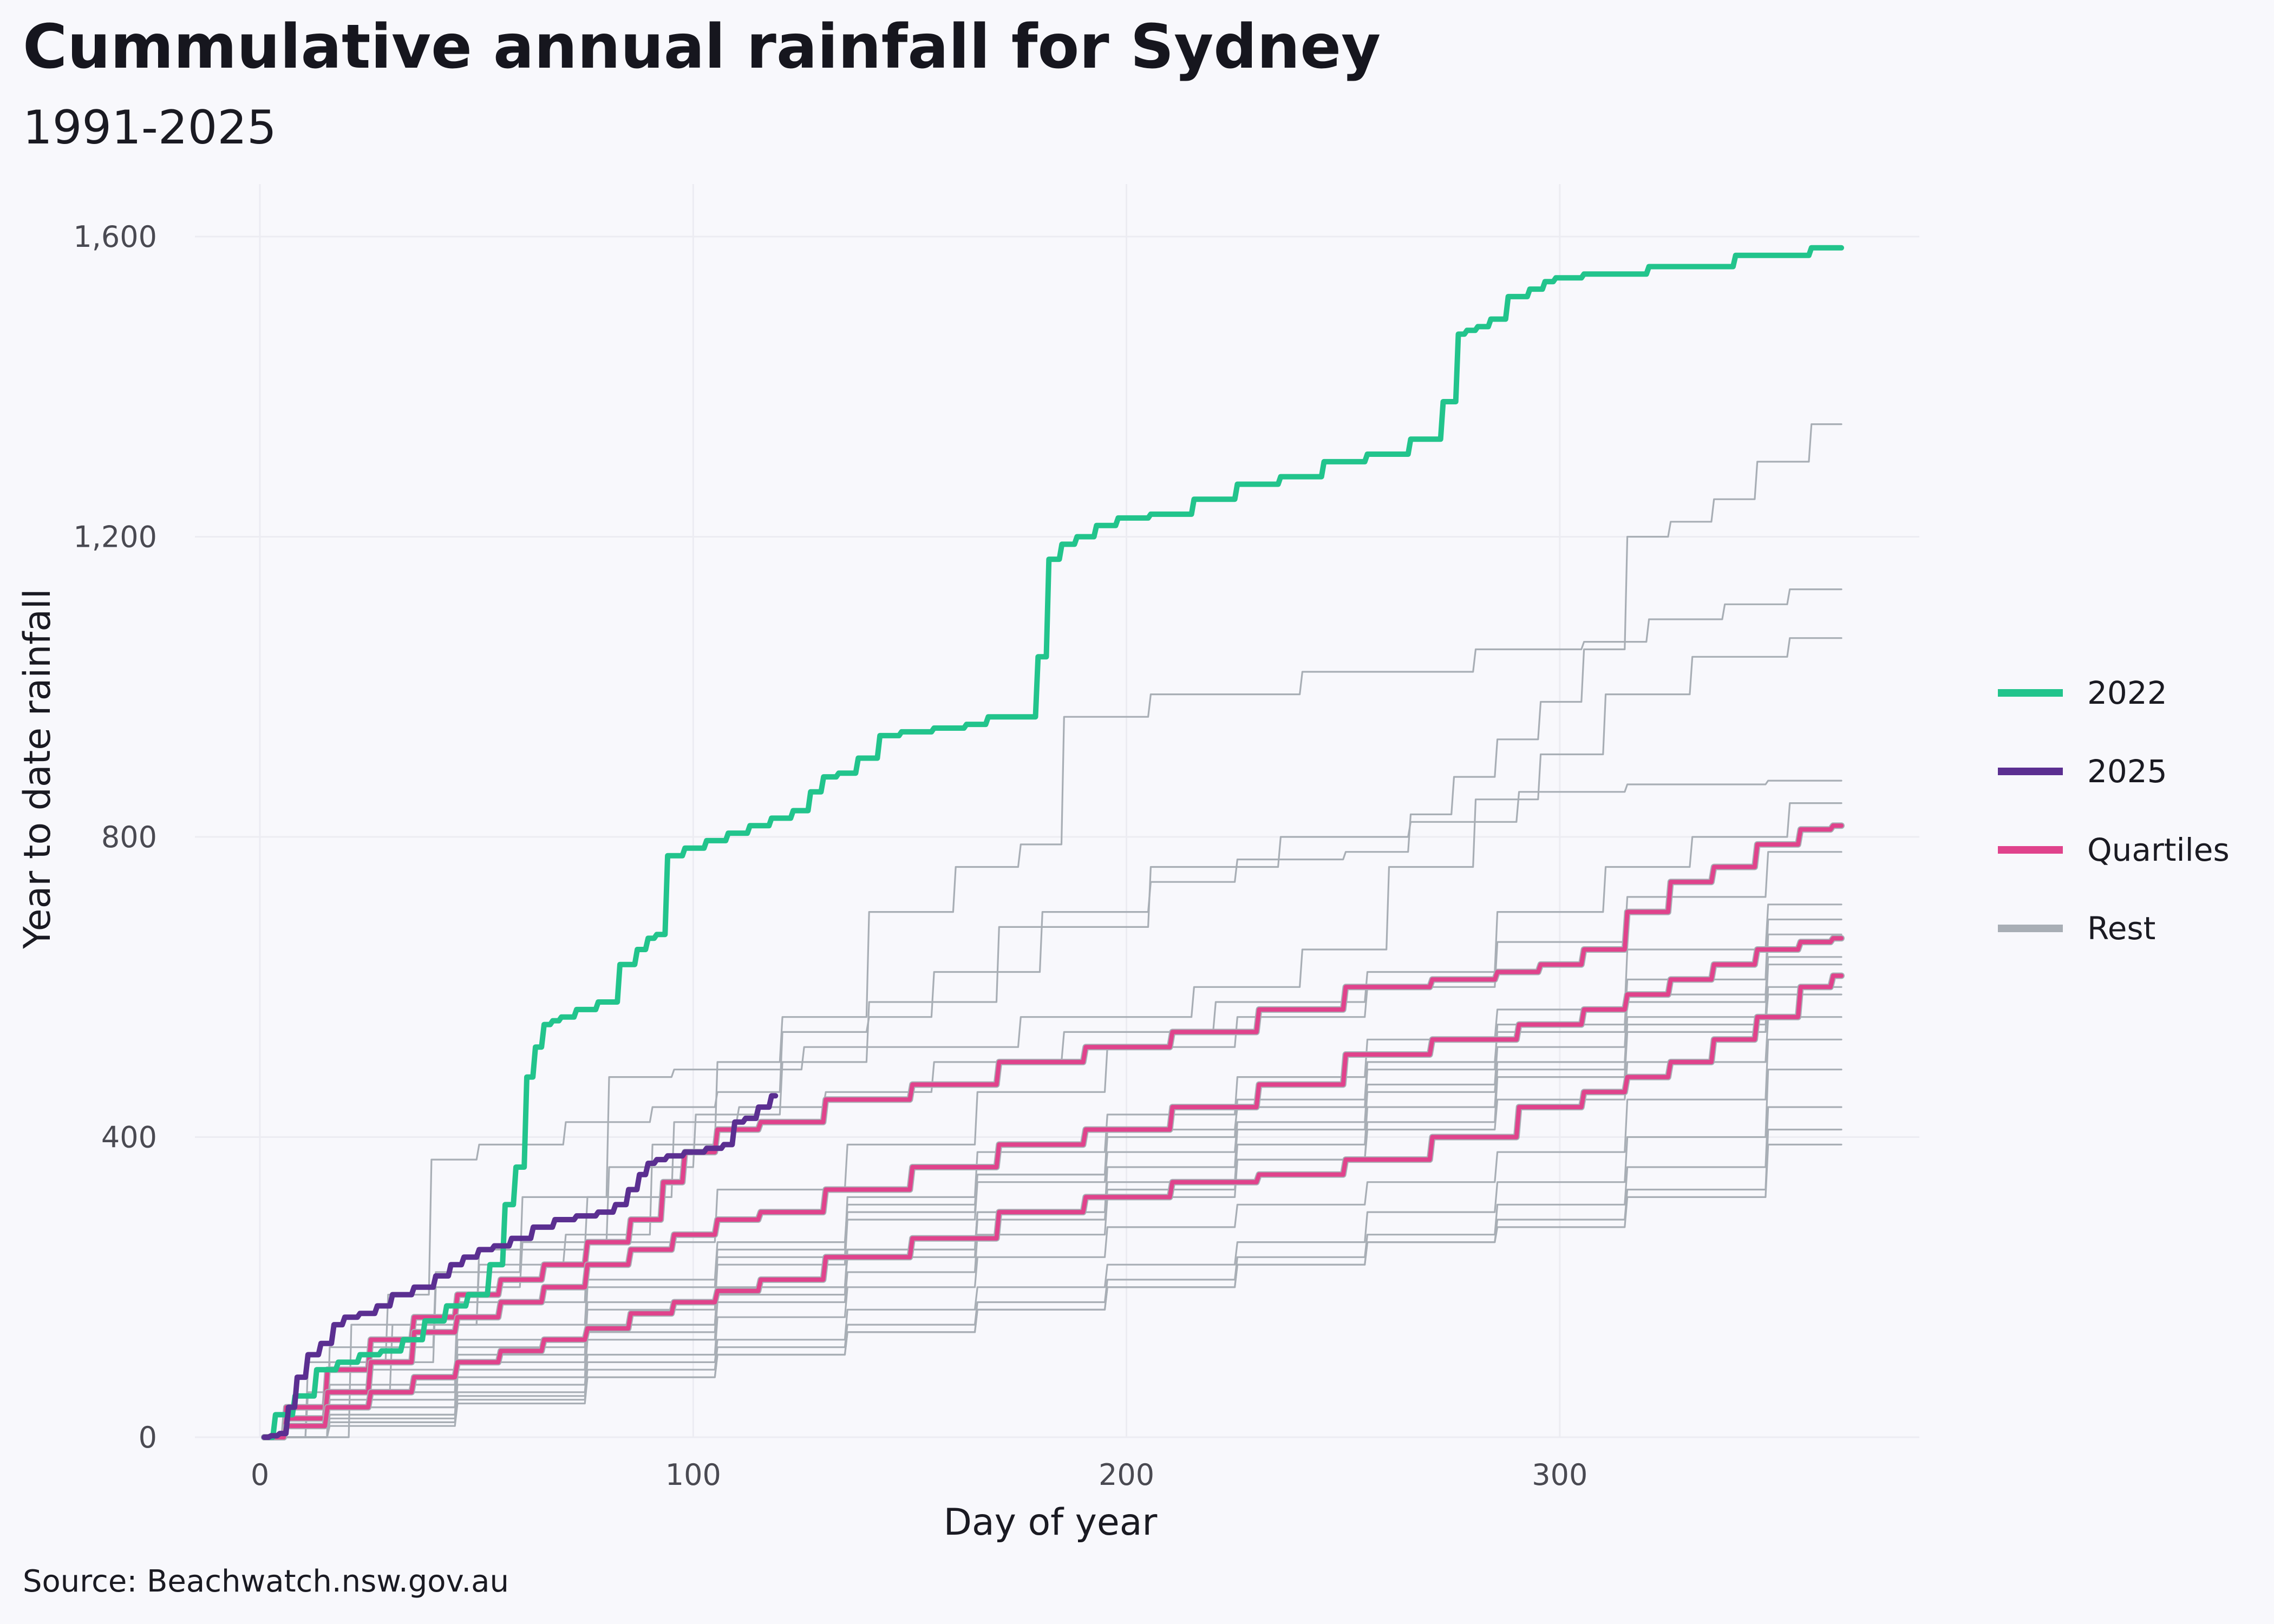 This screenshot has height=1624, width=2274. I want to click on y-axis-ticks: 0 400 800 1,200 1,600, so click(115, 837).